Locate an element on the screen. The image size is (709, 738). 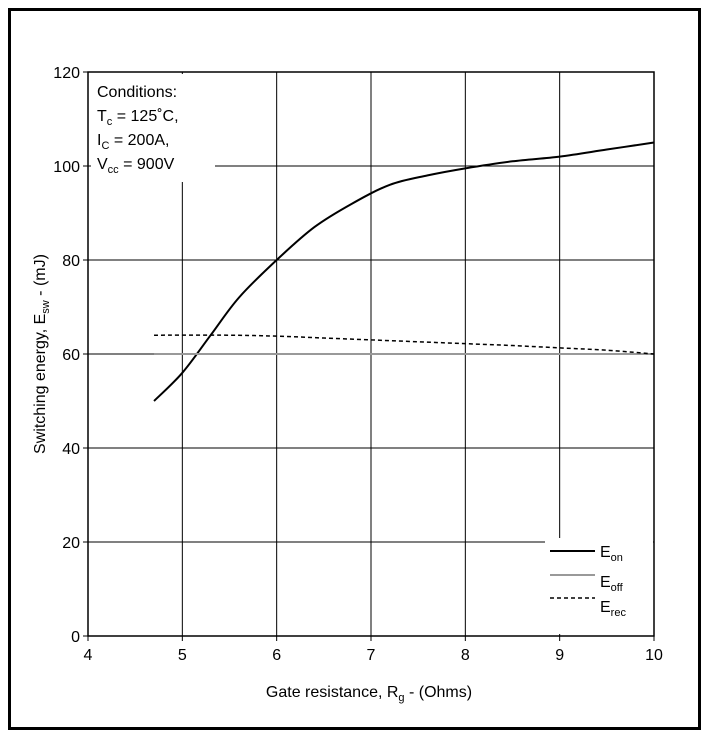
series-line-rec is located at coordinates (404, 344).